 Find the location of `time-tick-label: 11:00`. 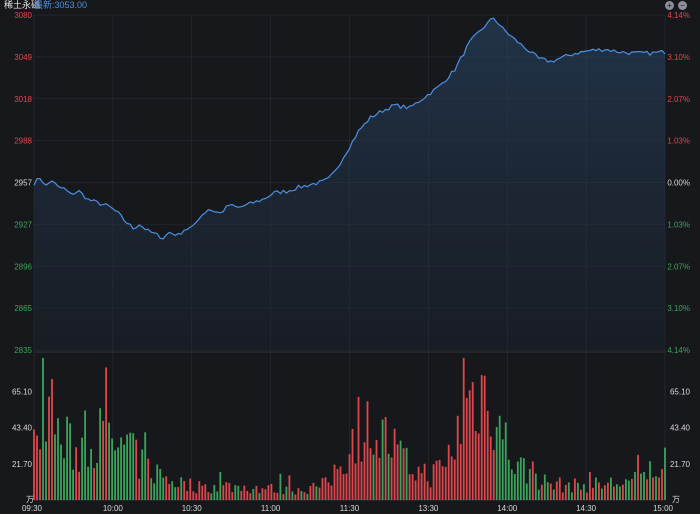

time-tick-label: 11:00 is located at coordinates (271, 508).